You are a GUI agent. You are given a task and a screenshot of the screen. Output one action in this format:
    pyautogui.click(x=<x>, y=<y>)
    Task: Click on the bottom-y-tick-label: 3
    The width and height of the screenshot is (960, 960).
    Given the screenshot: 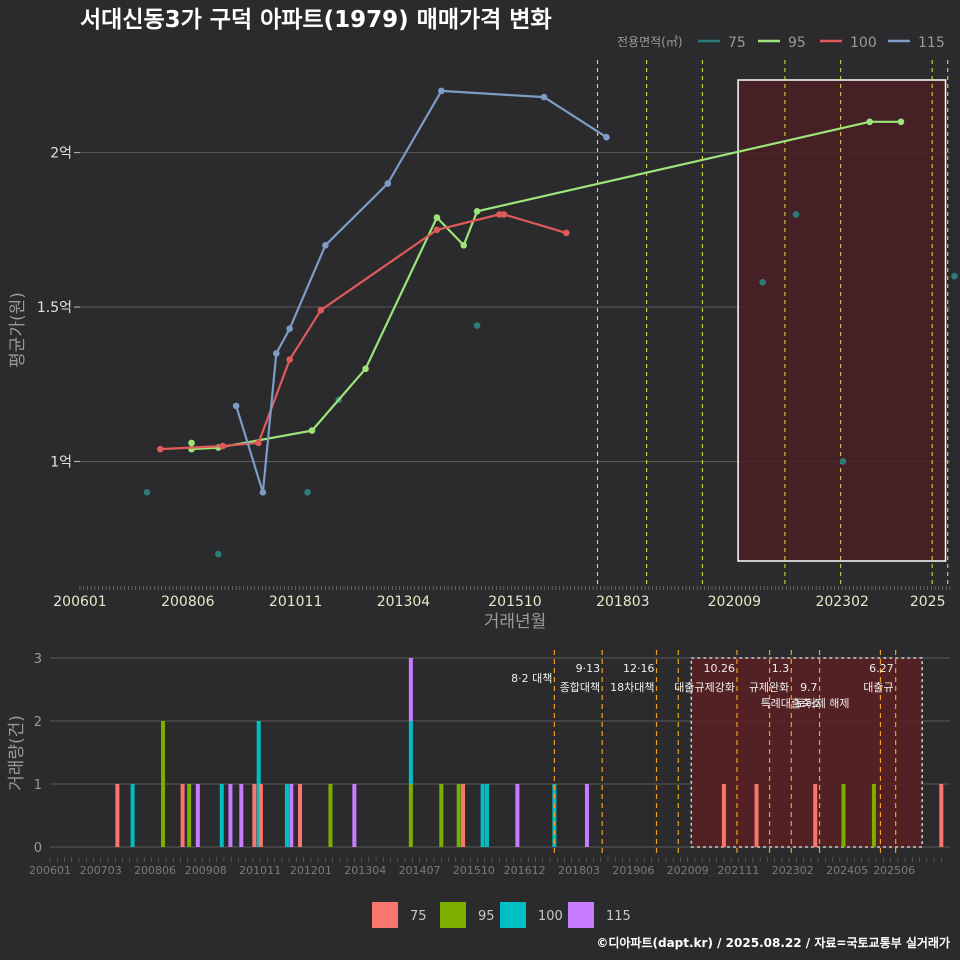 What is the action you would take?
    pyautogui.click(x=38, y=659)
    